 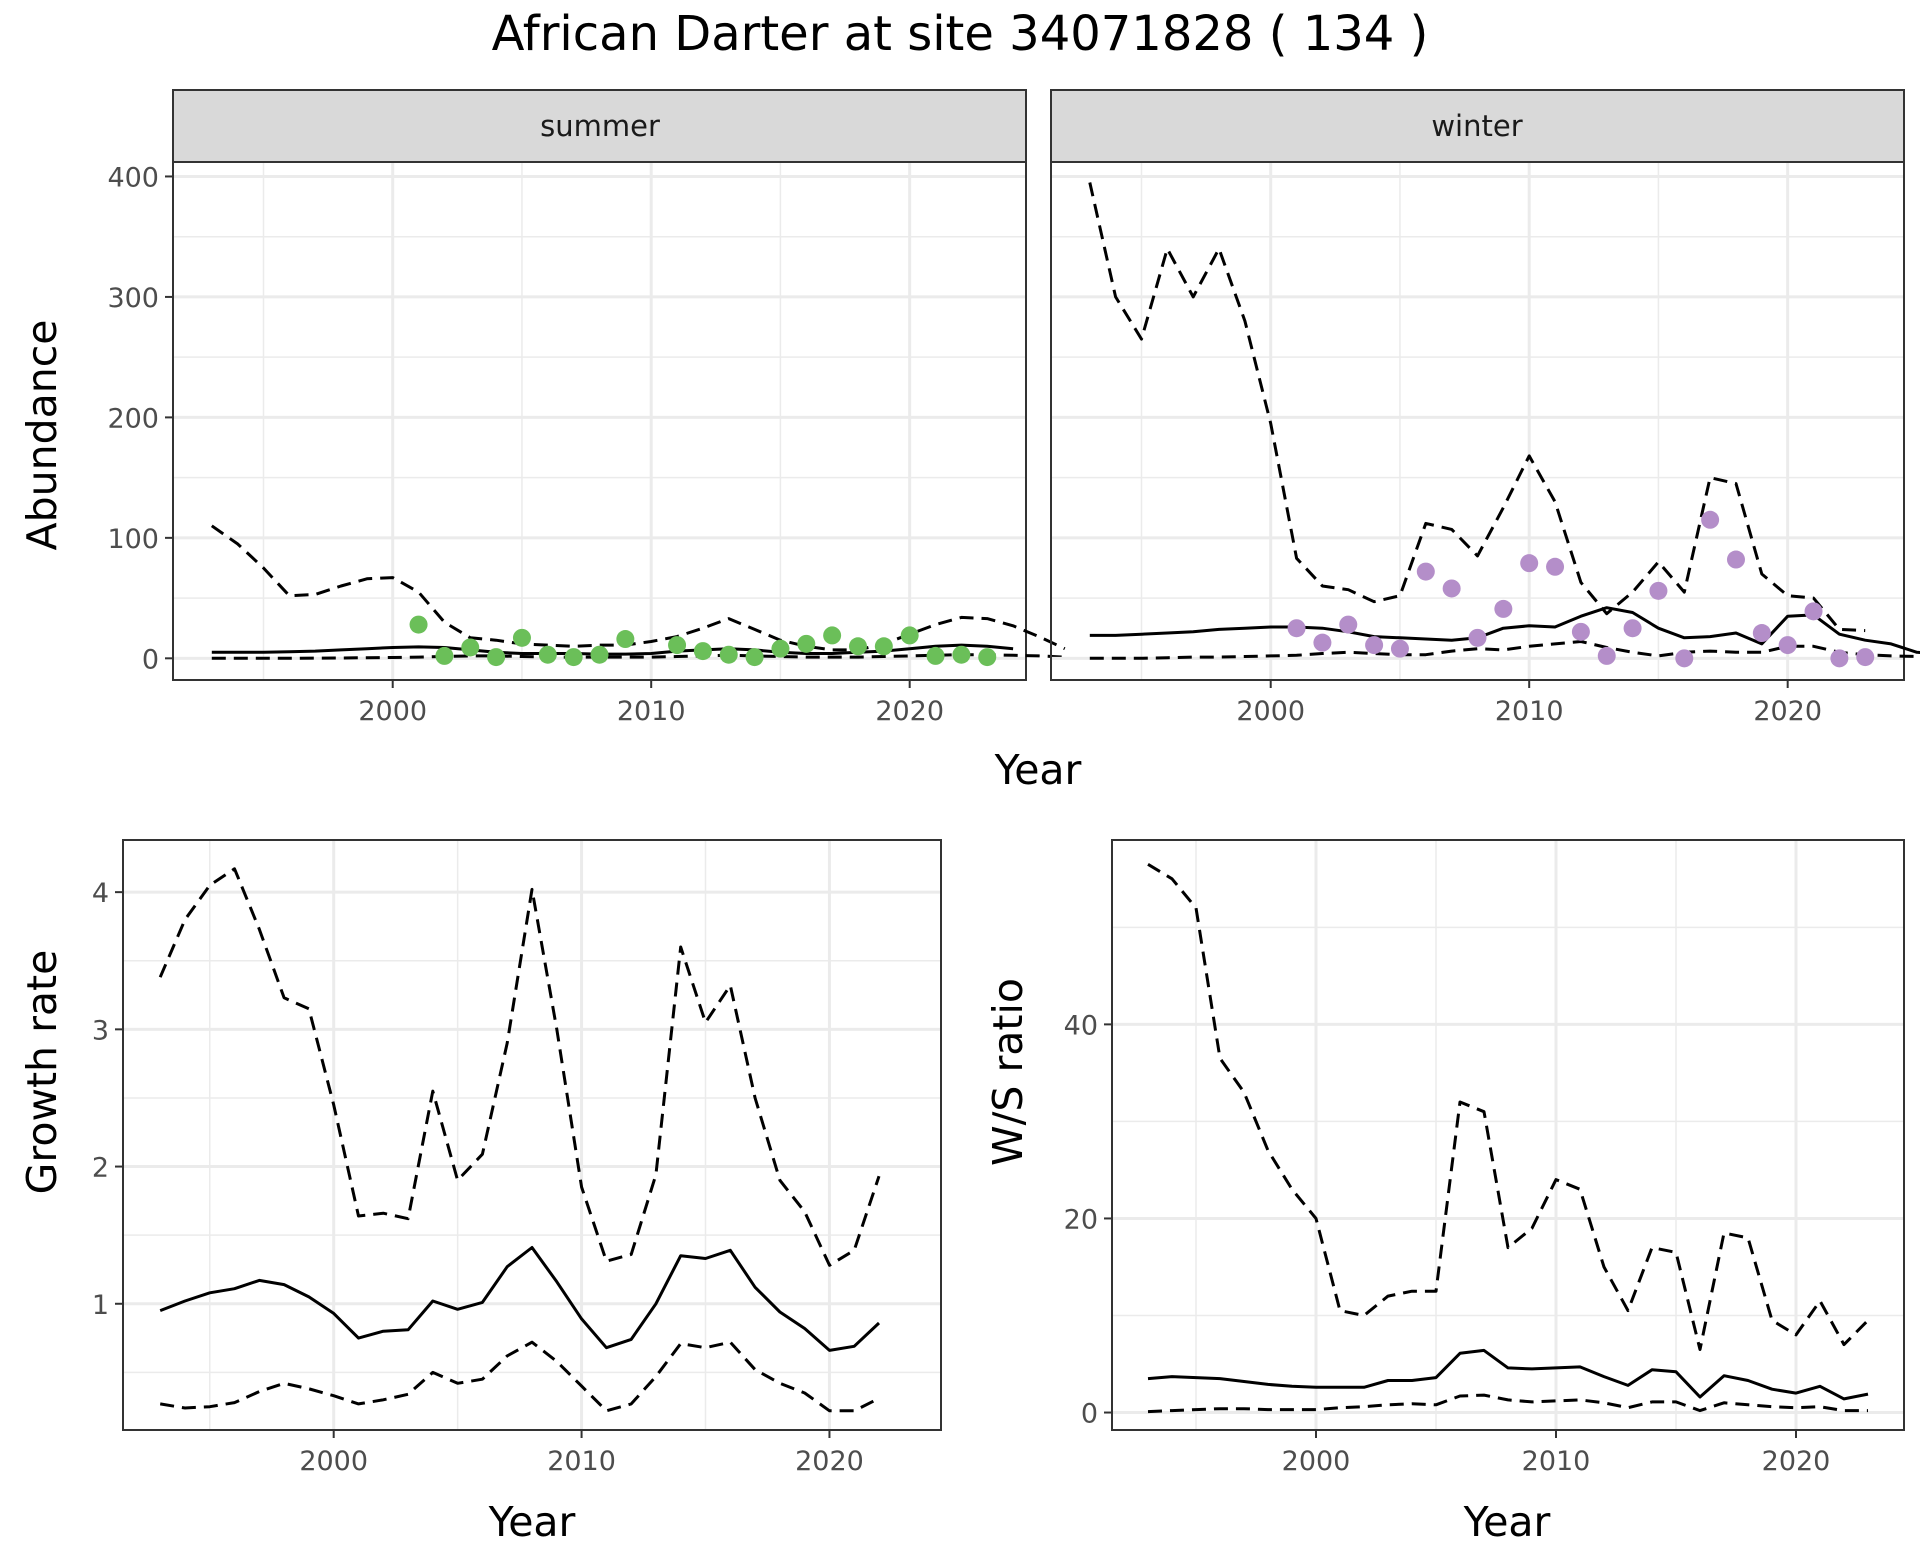 I want to click on winter-strip-label: winter, so click(x=1476, y=126).